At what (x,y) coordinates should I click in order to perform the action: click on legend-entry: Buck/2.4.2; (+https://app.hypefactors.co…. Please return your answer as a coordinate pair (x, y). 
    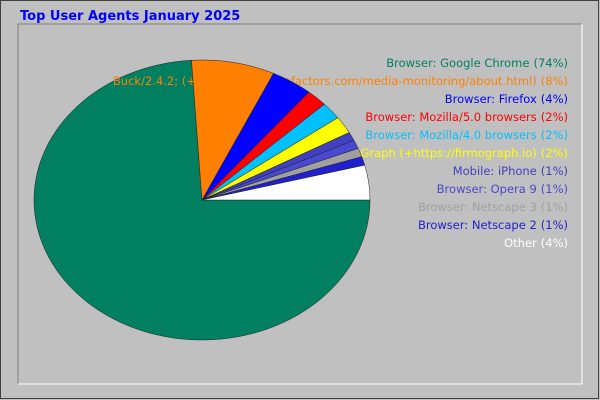
    Looking at the image, I should click on (340, 81).